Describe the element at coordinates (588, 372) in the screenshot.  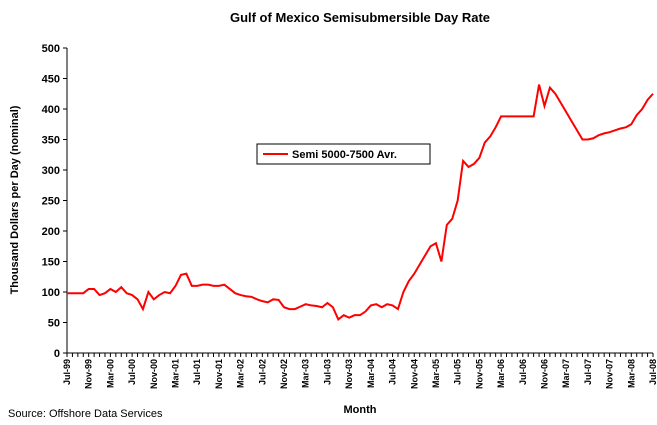
I see `x-tick-label: Jul-07` at that location.